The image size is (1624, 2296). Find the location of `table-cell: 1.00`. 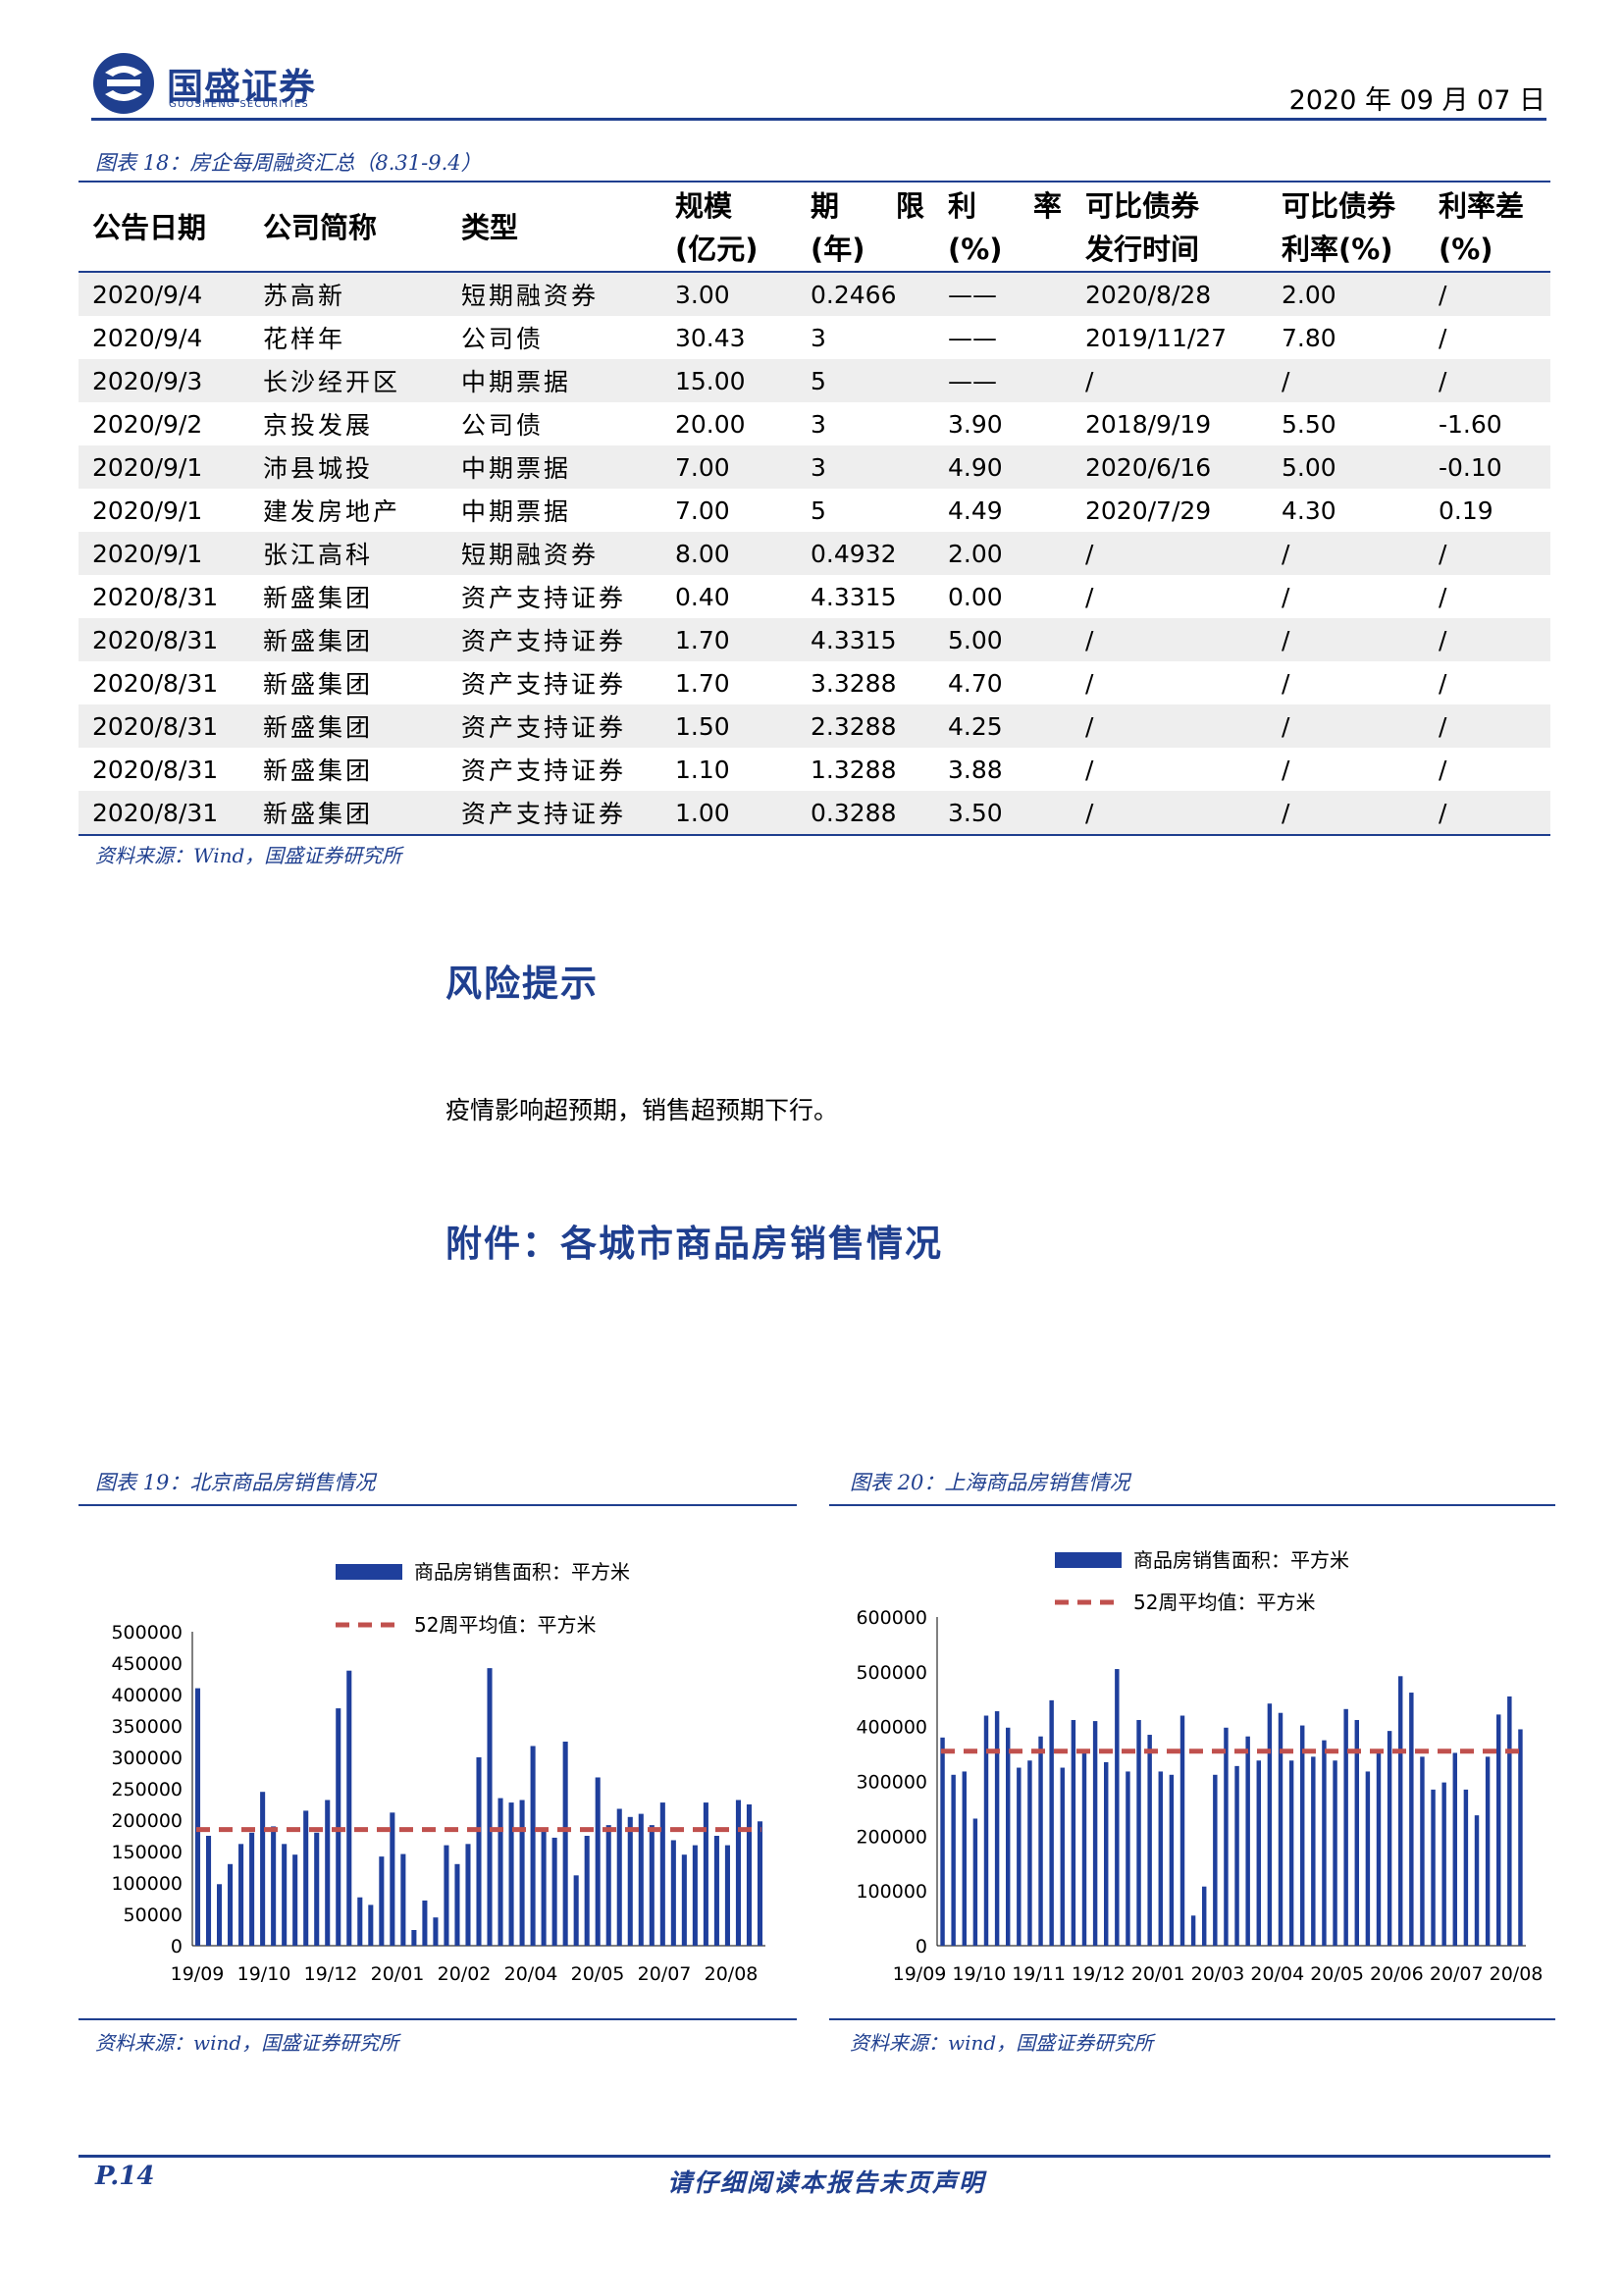

table-cell: 1.00 is located at coordinates (729, 813).